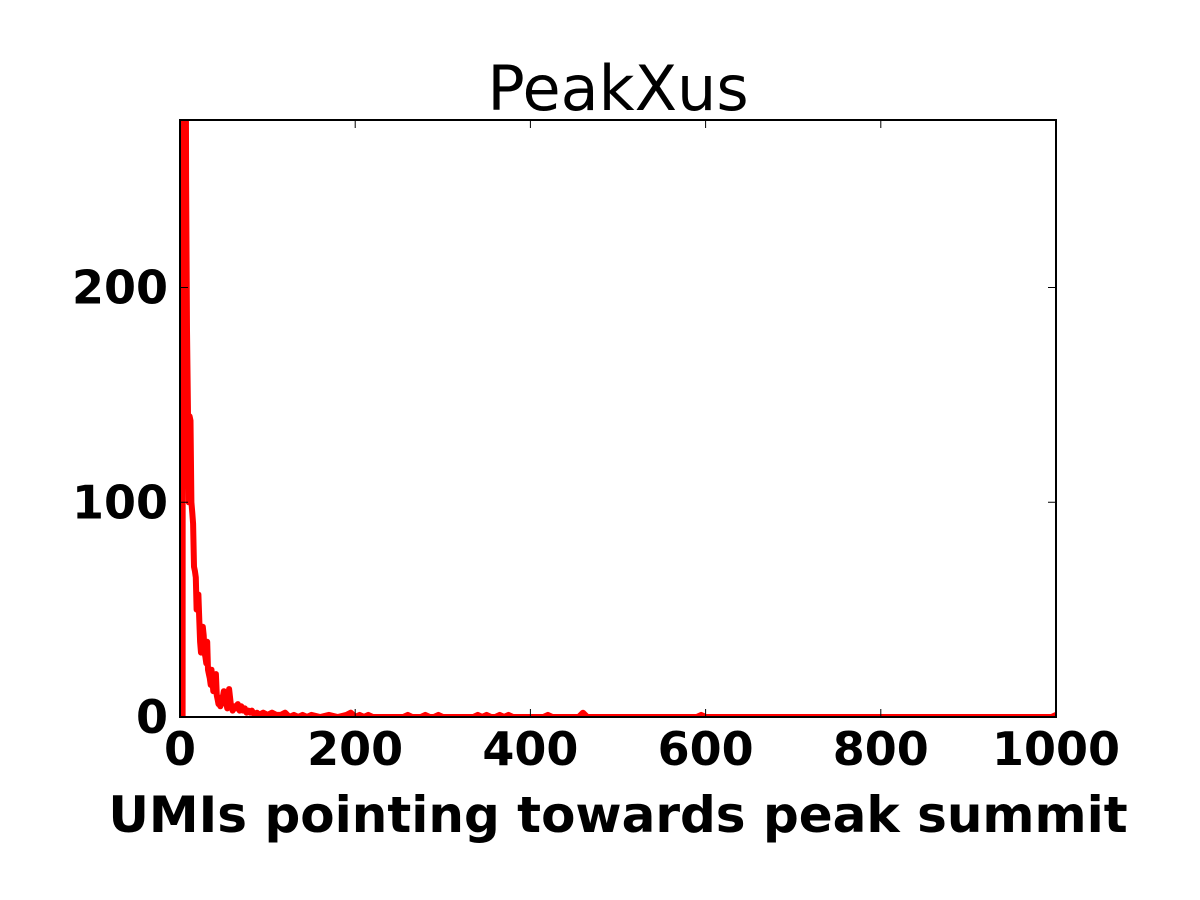 This screenshot has width=1200, height=900. What do you see at coordinates (617, 815) in the screenshot?
I see `x-axis-label: UMIs pointing towards peak summit` at bounding box center [617, 815].